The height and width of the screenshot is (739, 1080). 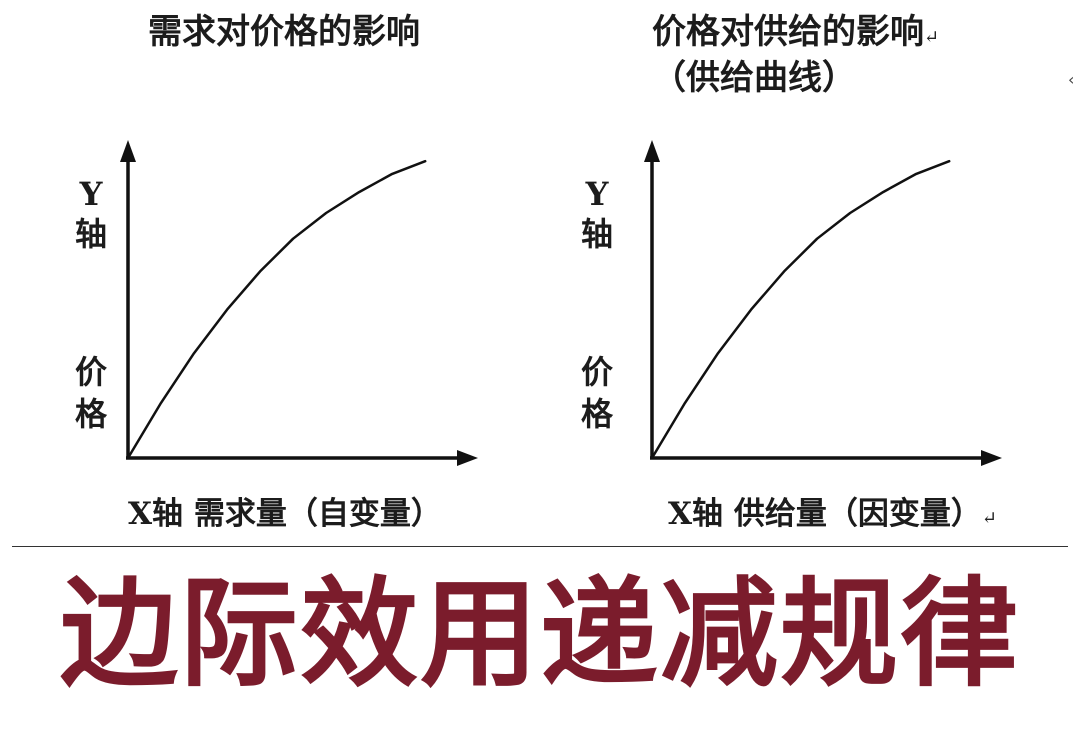 I want to click on supply-curve, so click(x=800, y=309).